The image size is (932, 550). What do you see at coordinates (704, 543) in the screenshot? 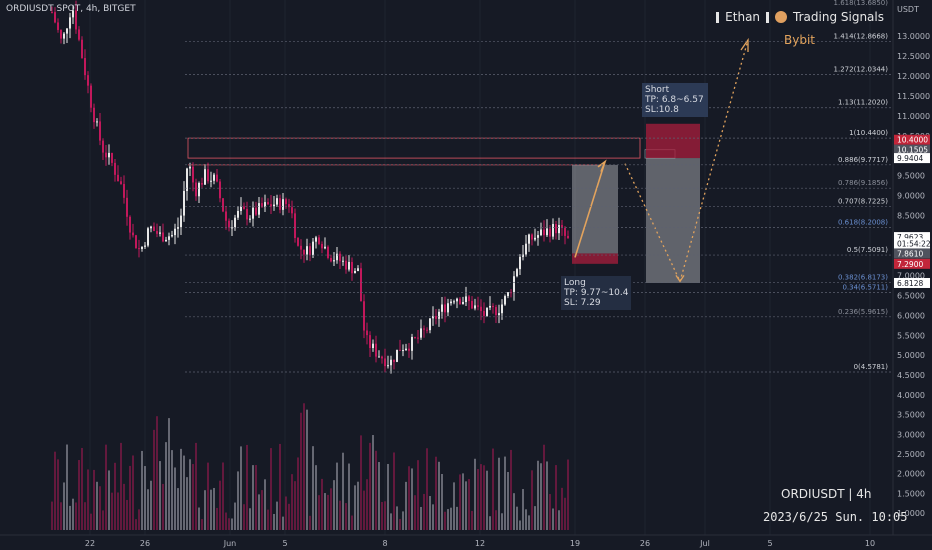
I see `time-tick: Jul` at bounding box center [704, 543].